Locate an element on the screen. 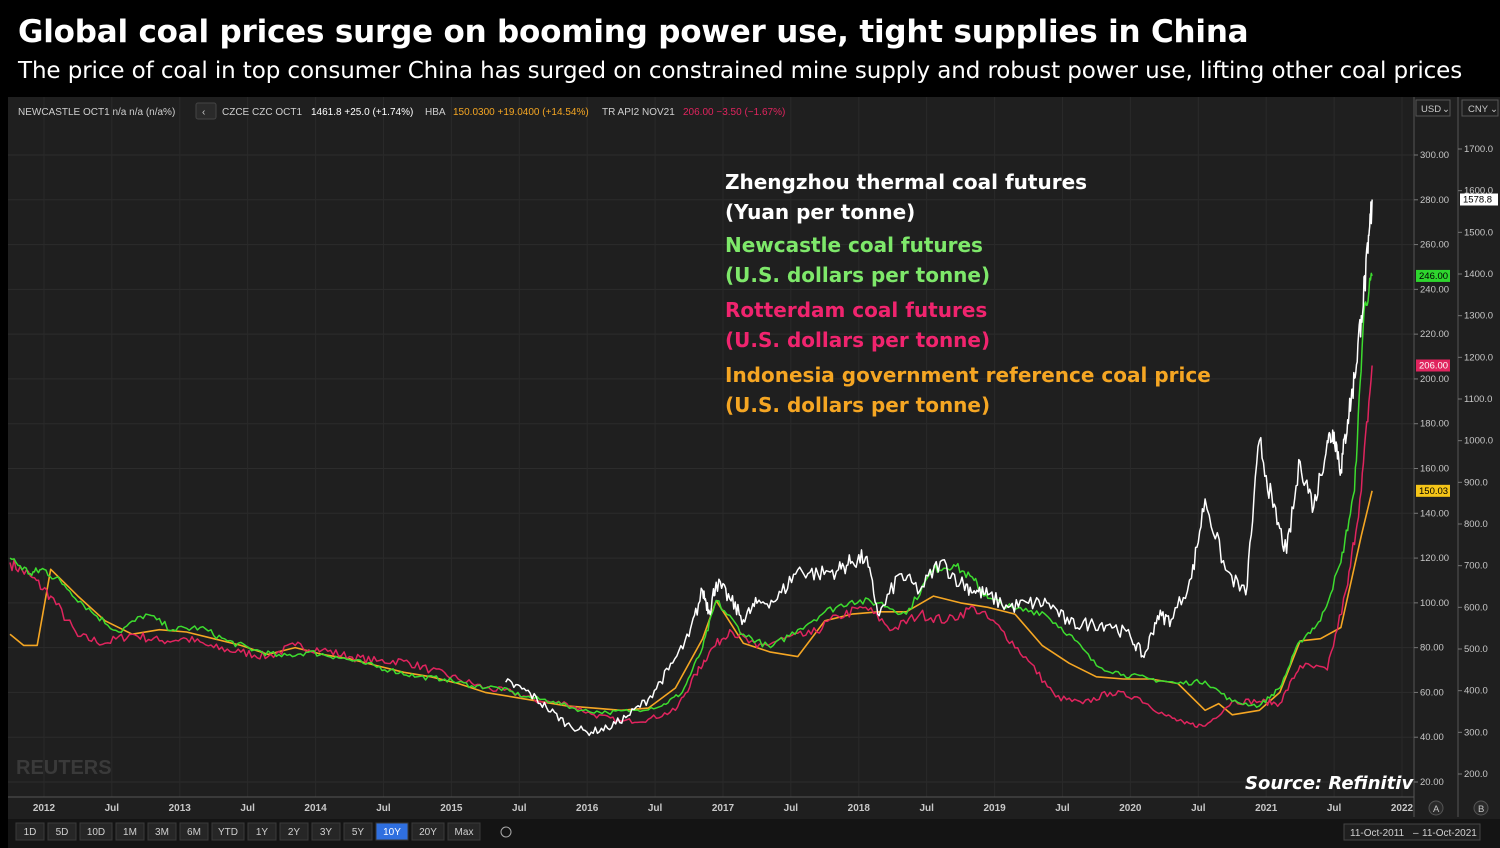 This screenshot has height=848, width=1500. usd-selector is located at coordinates (1433, 108).